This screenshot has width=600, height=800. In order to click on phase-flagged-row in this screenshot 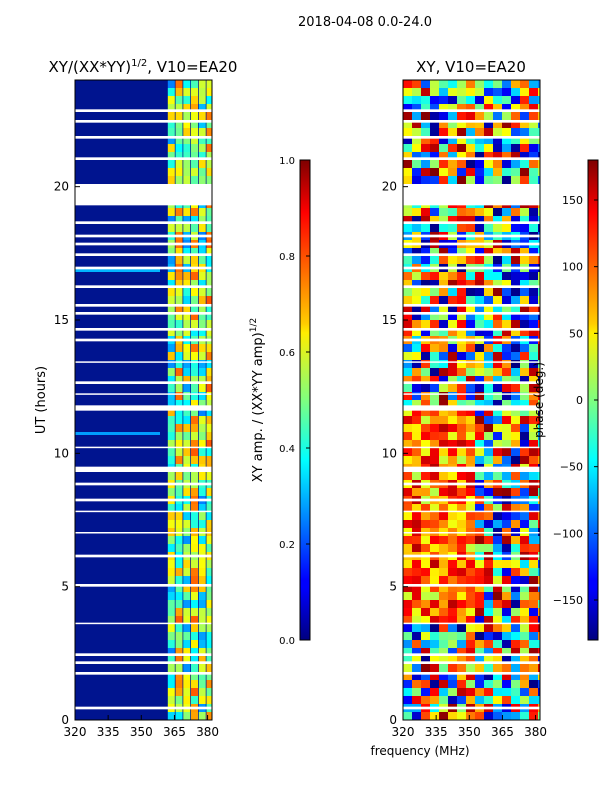, I will do `click(471, 329)`.